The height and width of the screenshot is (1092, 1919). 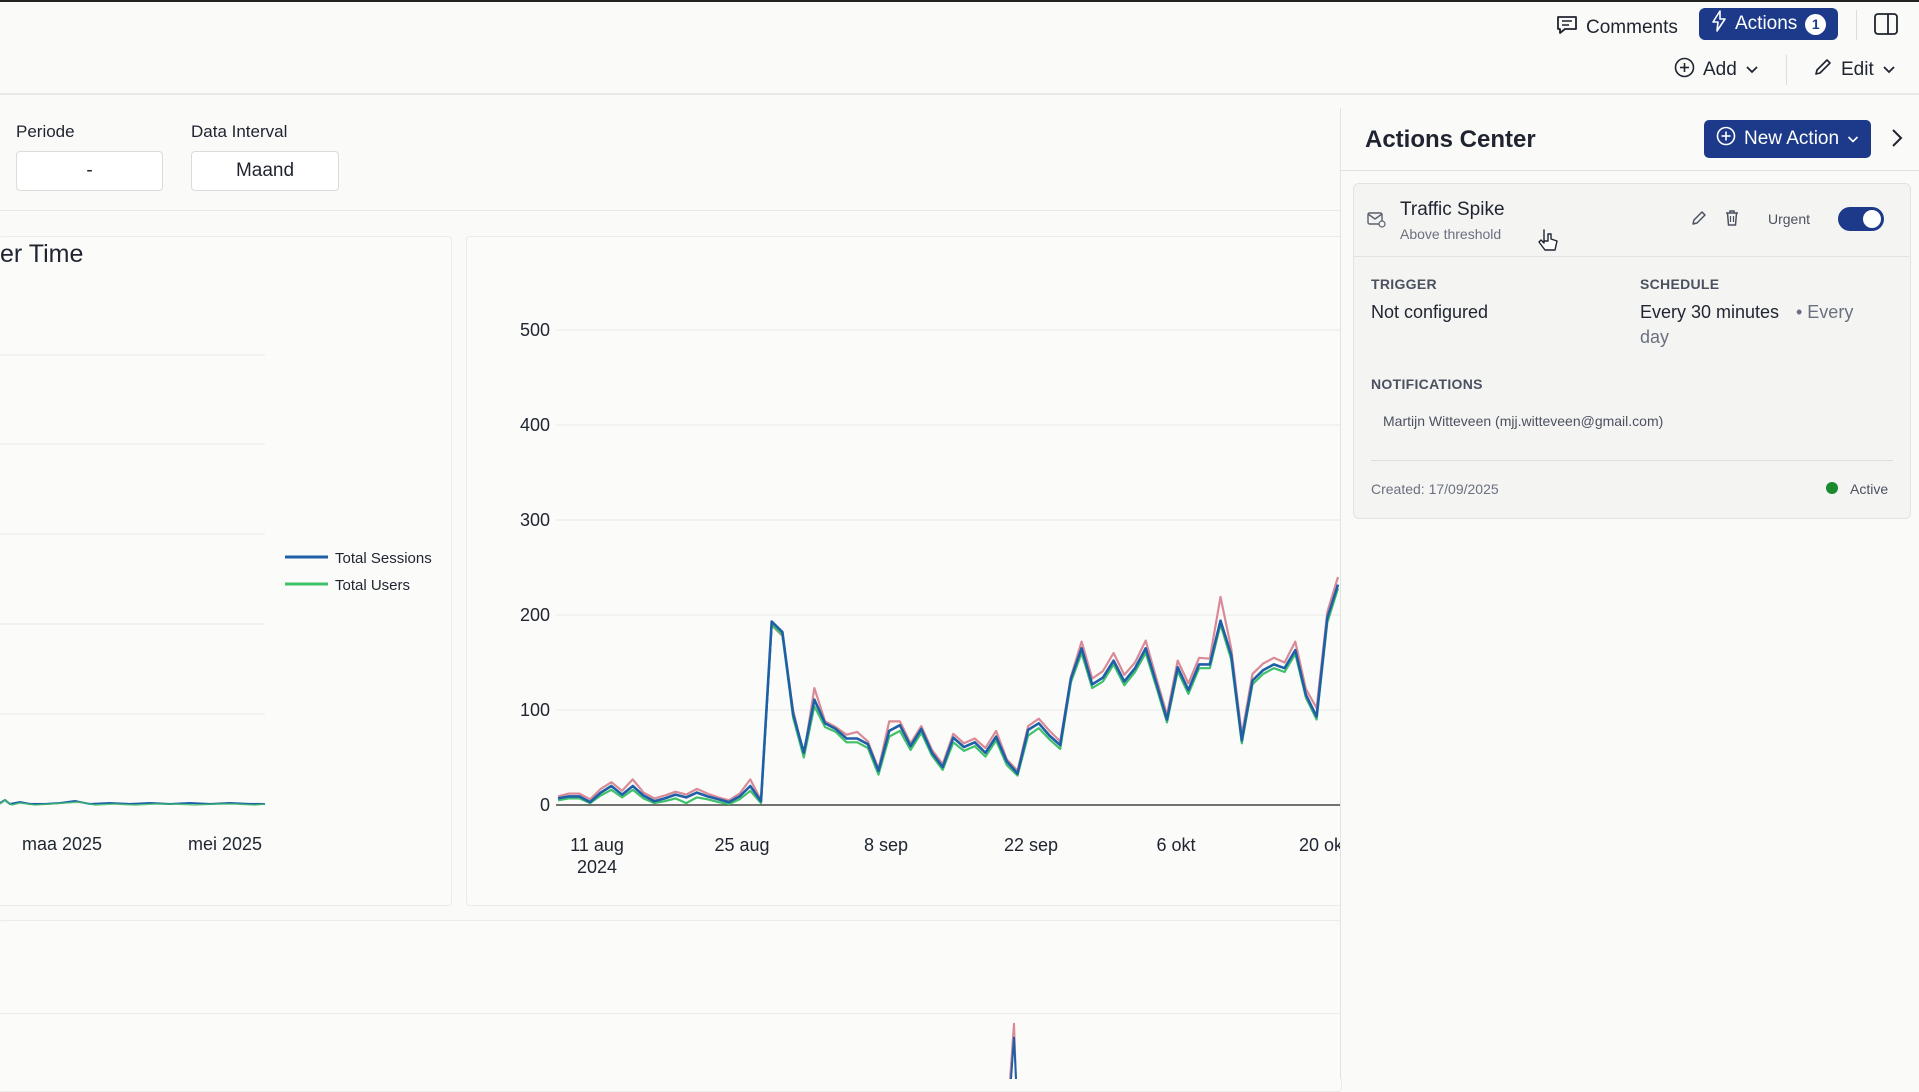 I want to click on comments-button: Comments, so click(x=1617, y=28).